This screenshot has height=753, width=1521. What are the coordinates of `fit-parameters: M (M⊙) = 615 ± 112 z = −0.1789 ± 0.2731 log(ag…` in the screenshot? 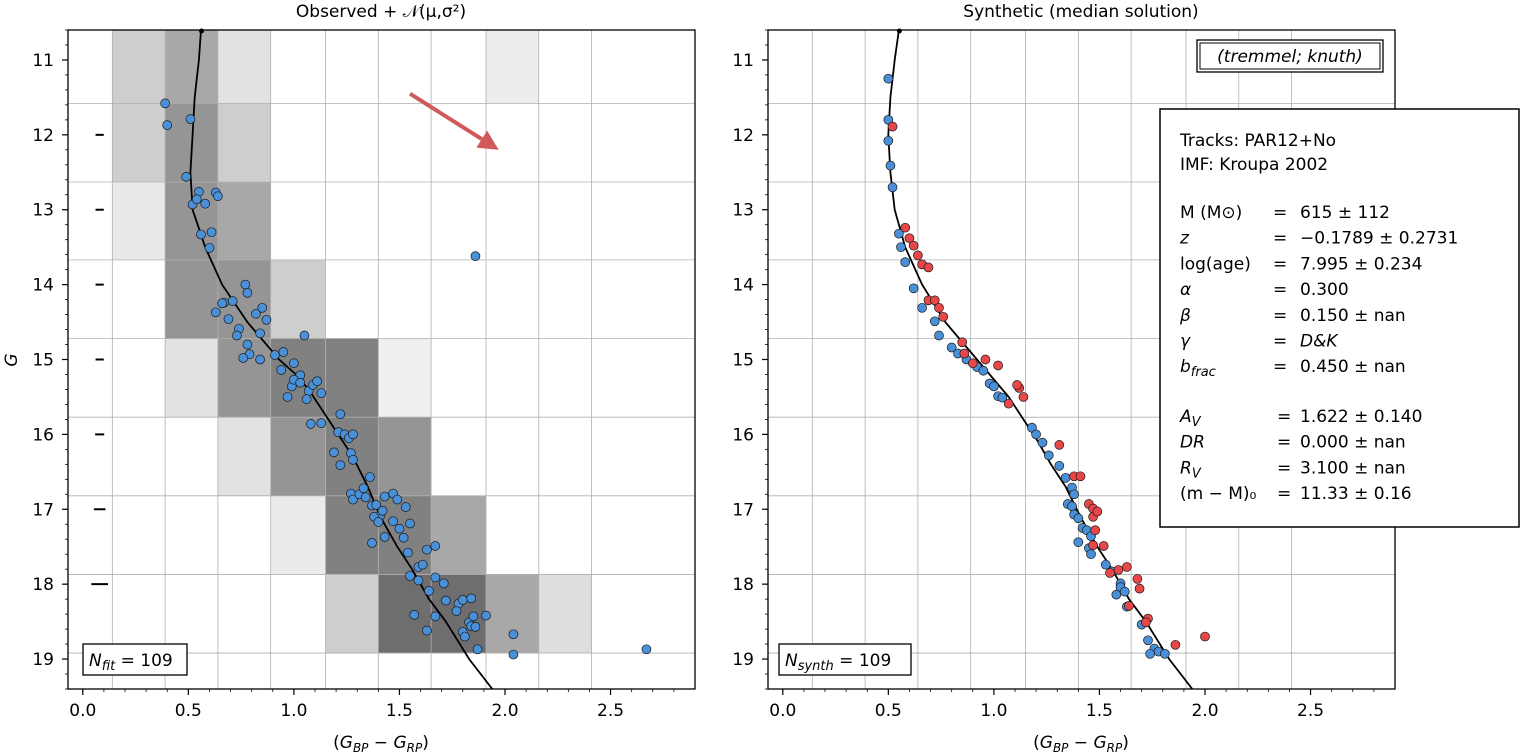 It's located at (1318, 353).